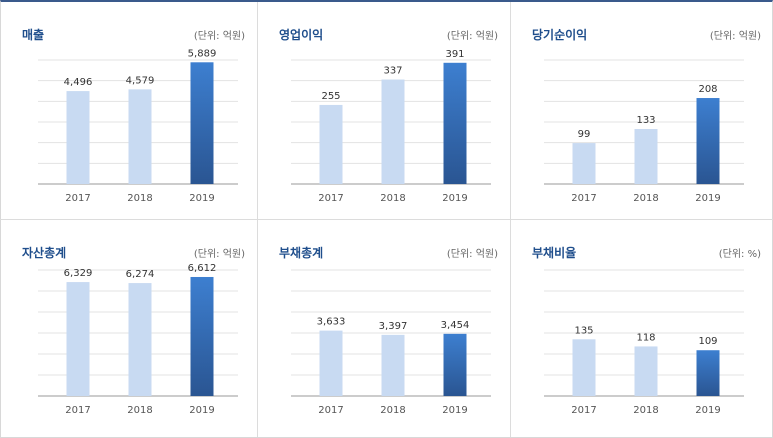 The image size is (773, 438). I want to click on value-label: 208, so click(707, 89).